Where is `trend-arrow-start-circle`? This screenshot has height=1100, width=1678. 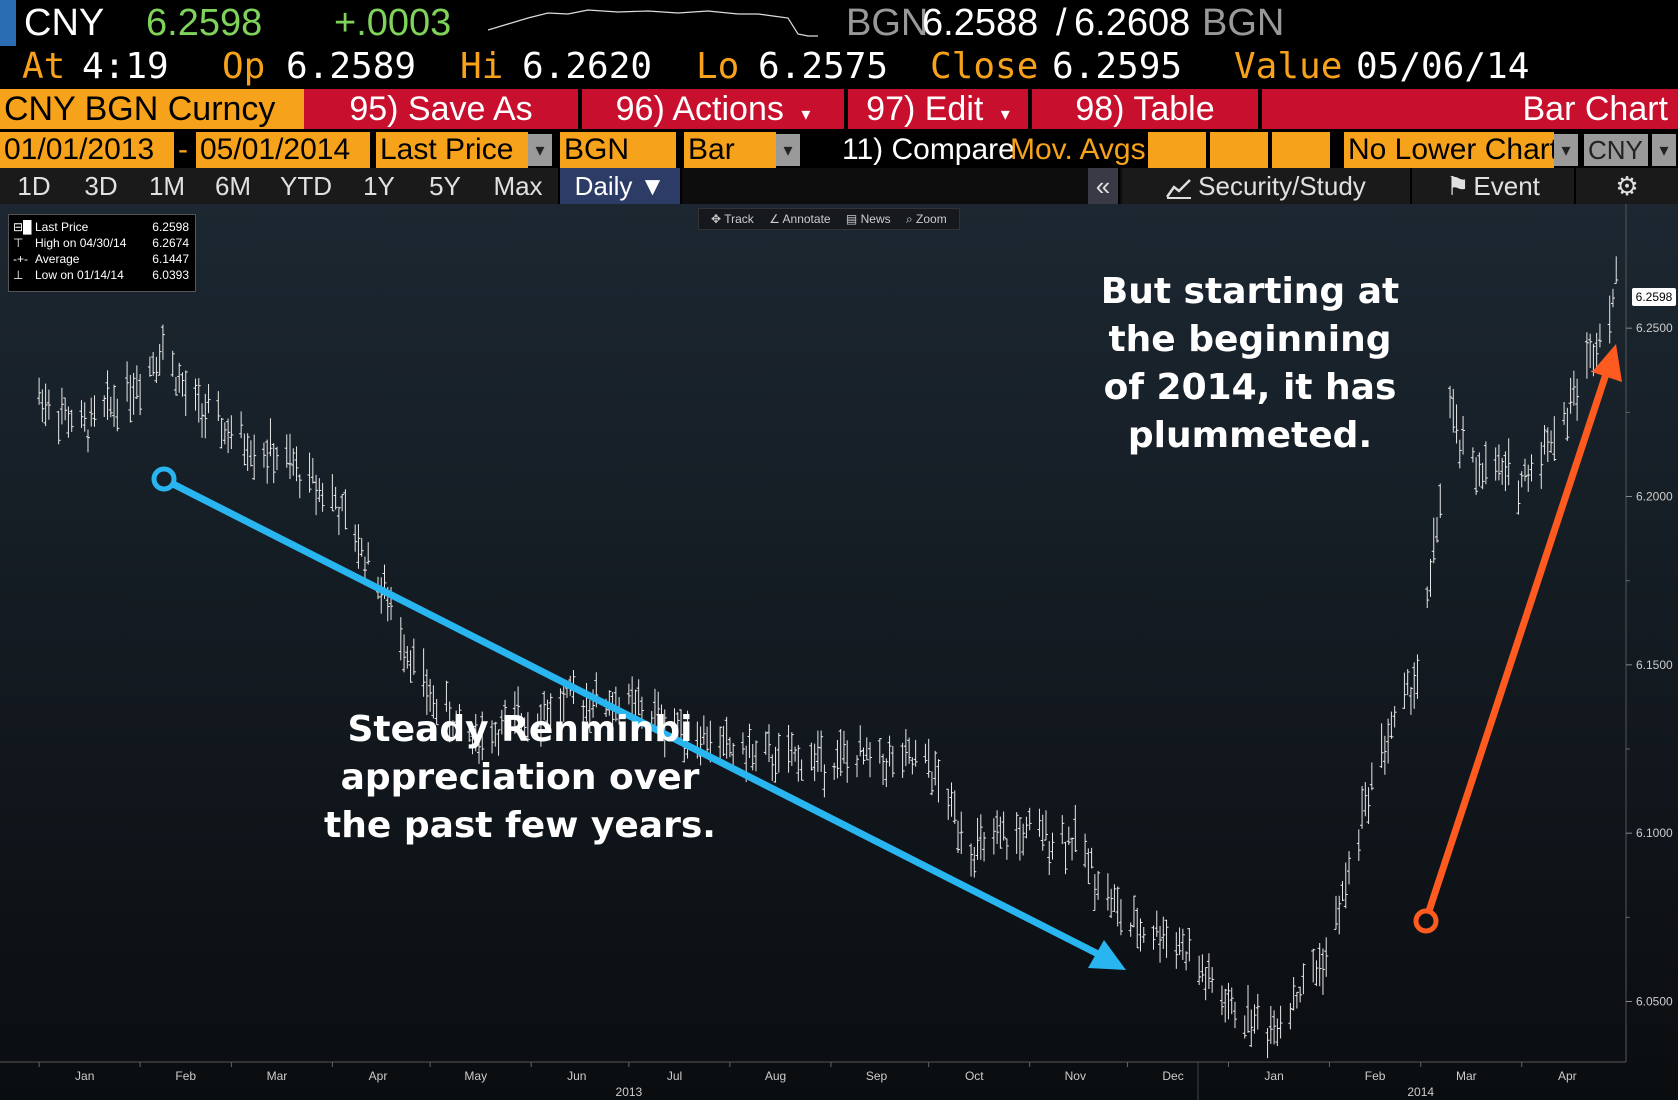 trend-arrow-start-circle is located at coordinates (164, 479).